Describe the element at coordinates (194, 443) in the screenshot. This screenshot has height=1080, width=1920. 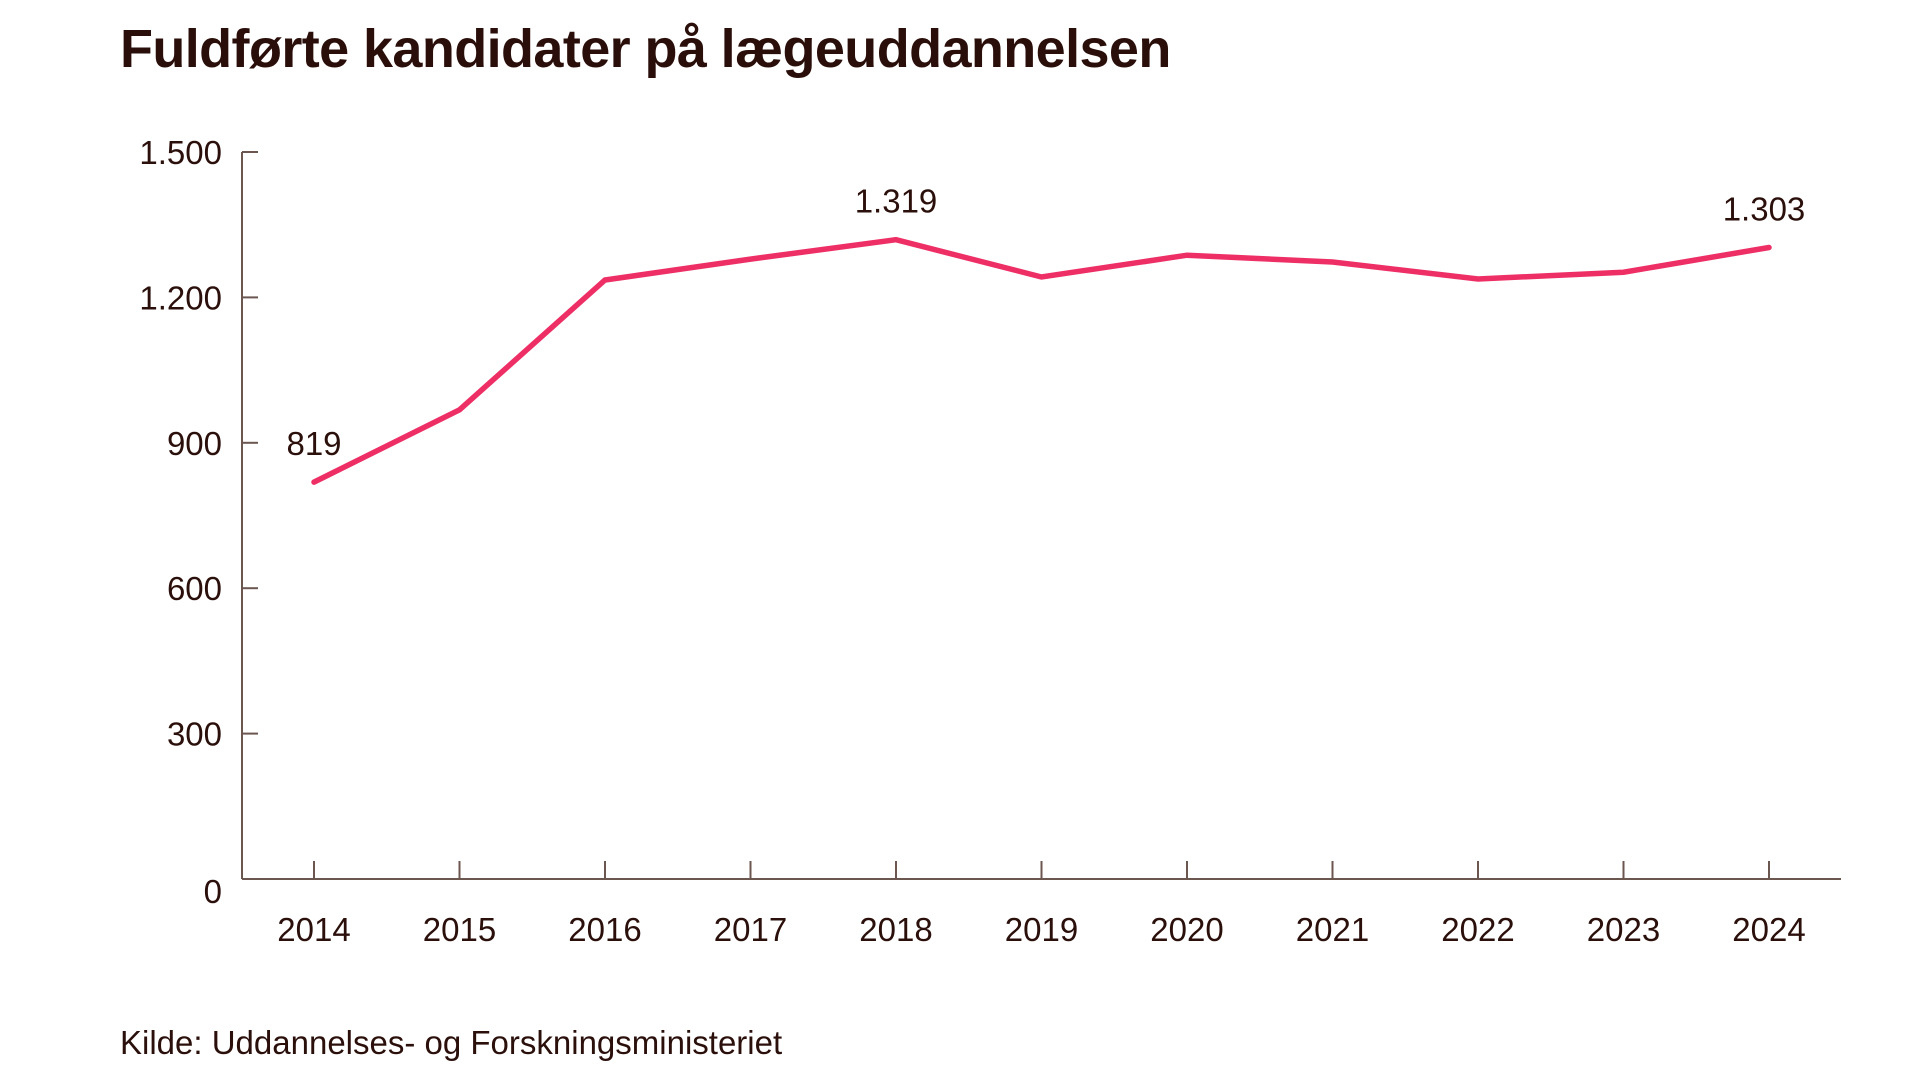
I see `y-tick-label: 900` at that location.